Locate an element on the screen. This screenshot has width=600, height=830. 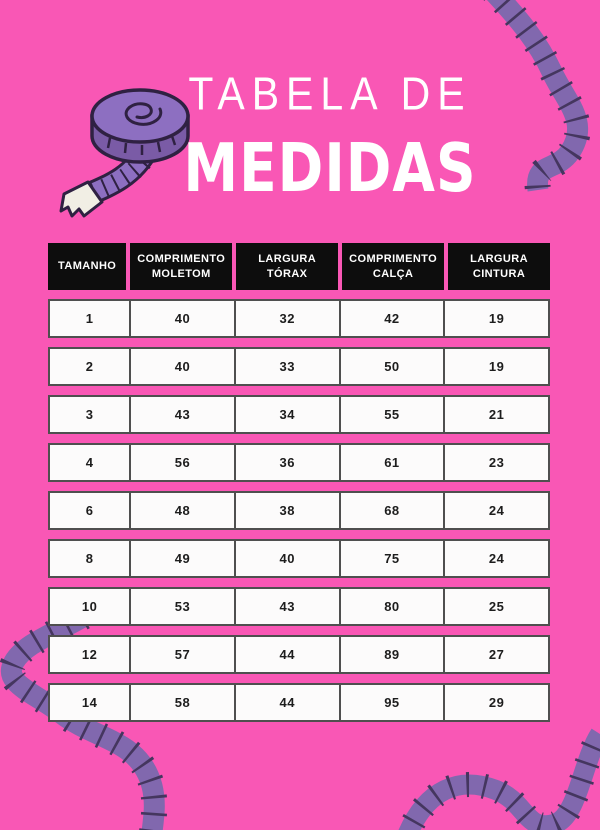
table-cell-measure: 53 is located at coordinates (181, 606).